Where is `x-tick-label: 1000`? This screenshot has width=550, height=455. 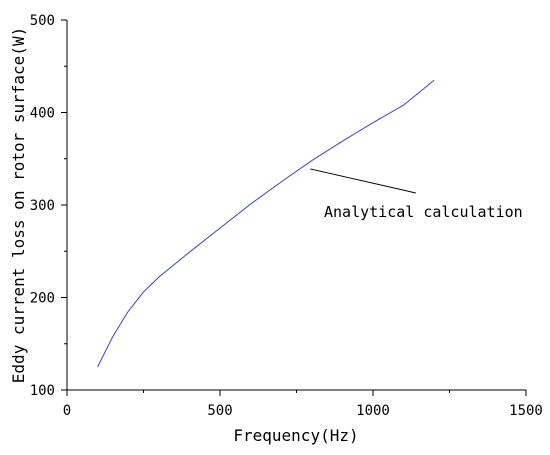
x-tick-label: 1000 is located at coordinates (373, 411).